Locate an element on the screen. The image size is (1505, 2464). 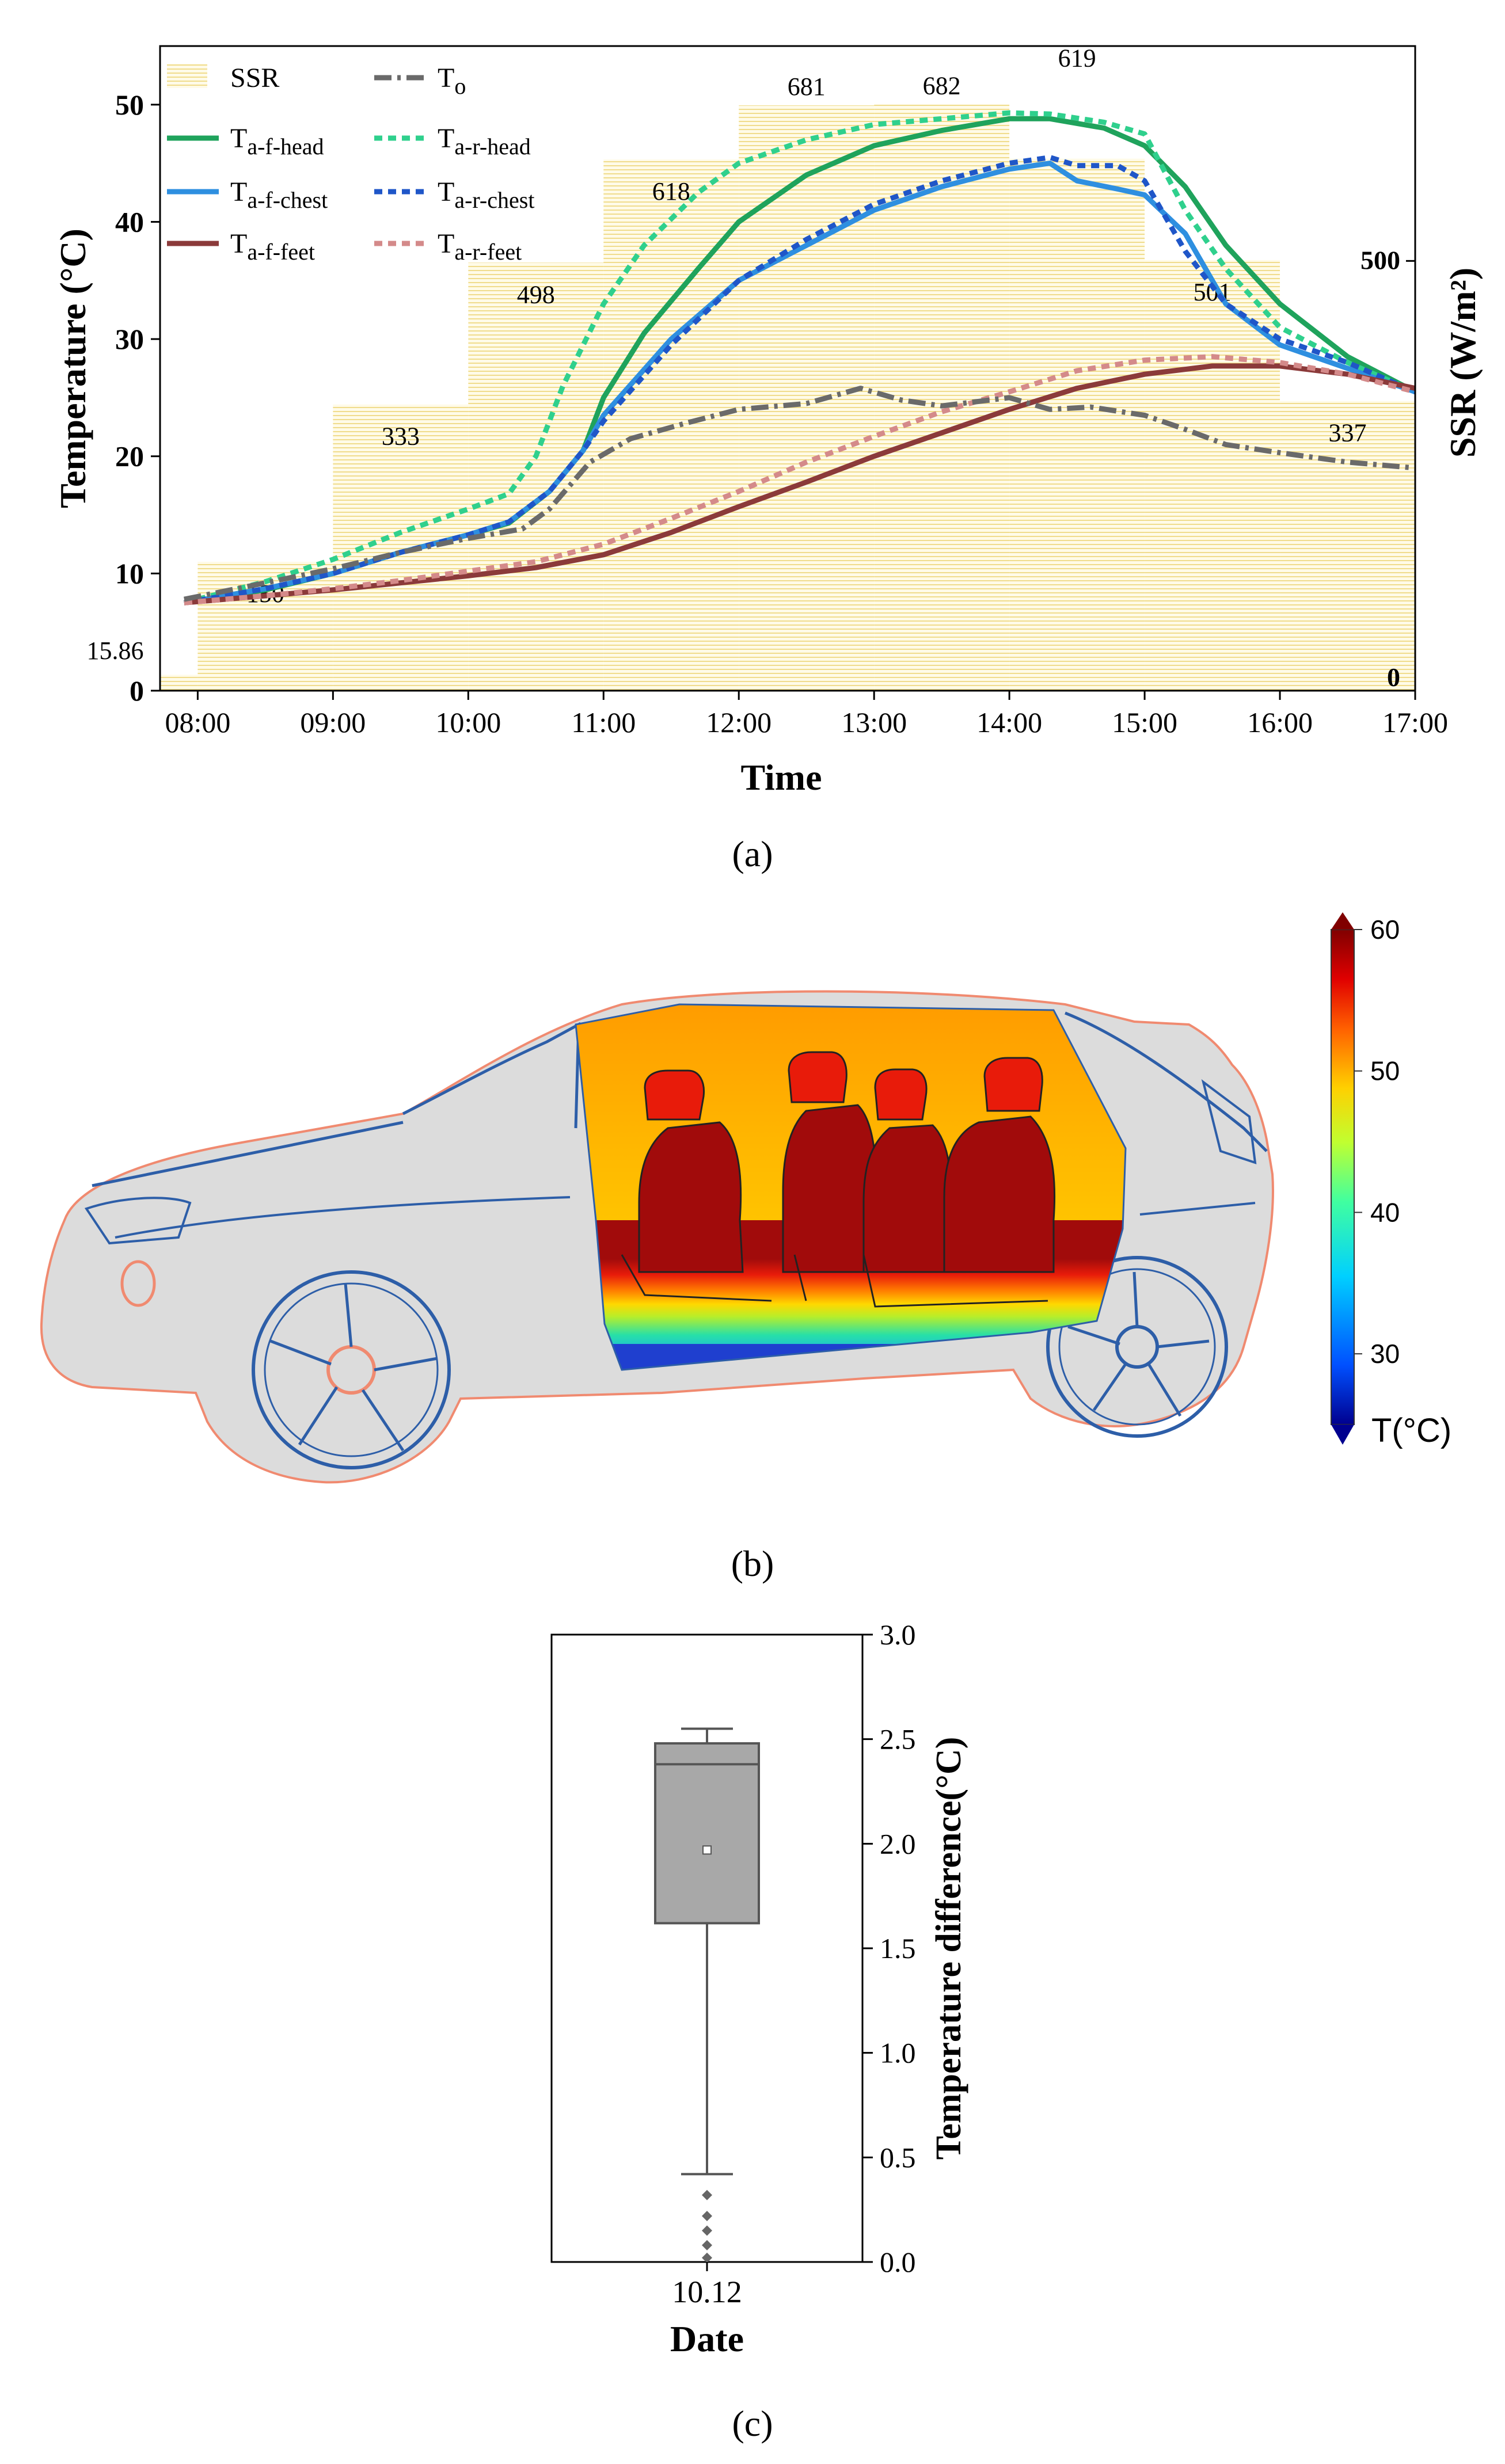
ssr-bar-label: 619 is located at coordinates (1077, 58).